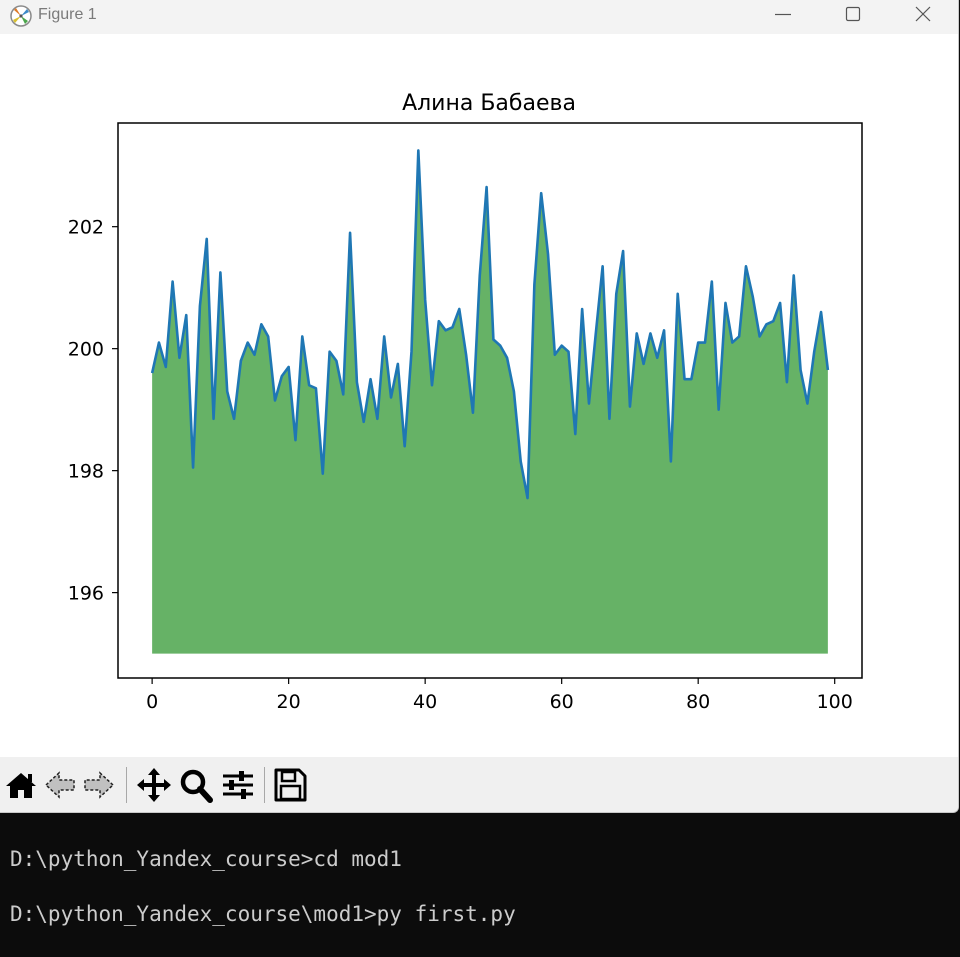 Image resolution: width=960 pixels, height=957 pixels. Describe the element at coordinates (21, 16) in the screenshot. I see `matplotlib-logo-icon` at that location.